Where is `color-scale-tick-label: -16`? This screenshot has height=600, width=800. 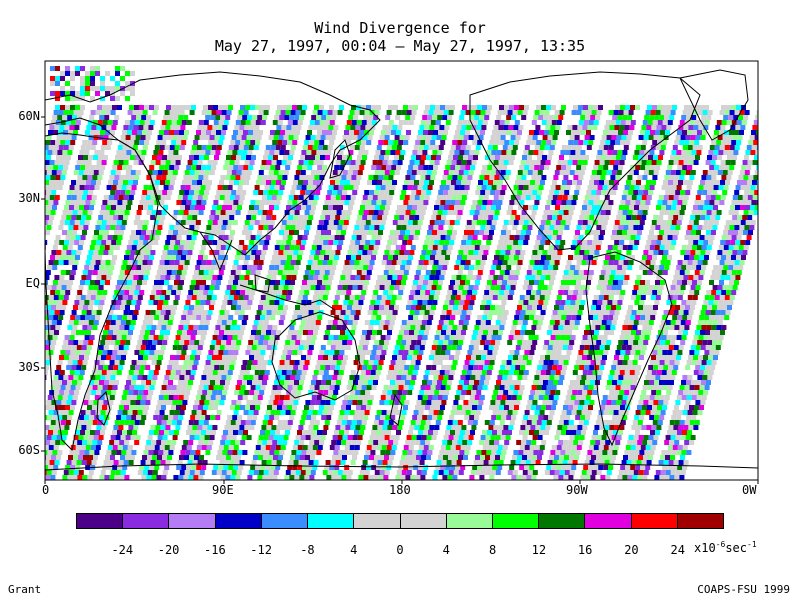
color-scale-tick-label: -16 is located at coordinates (215, 550).